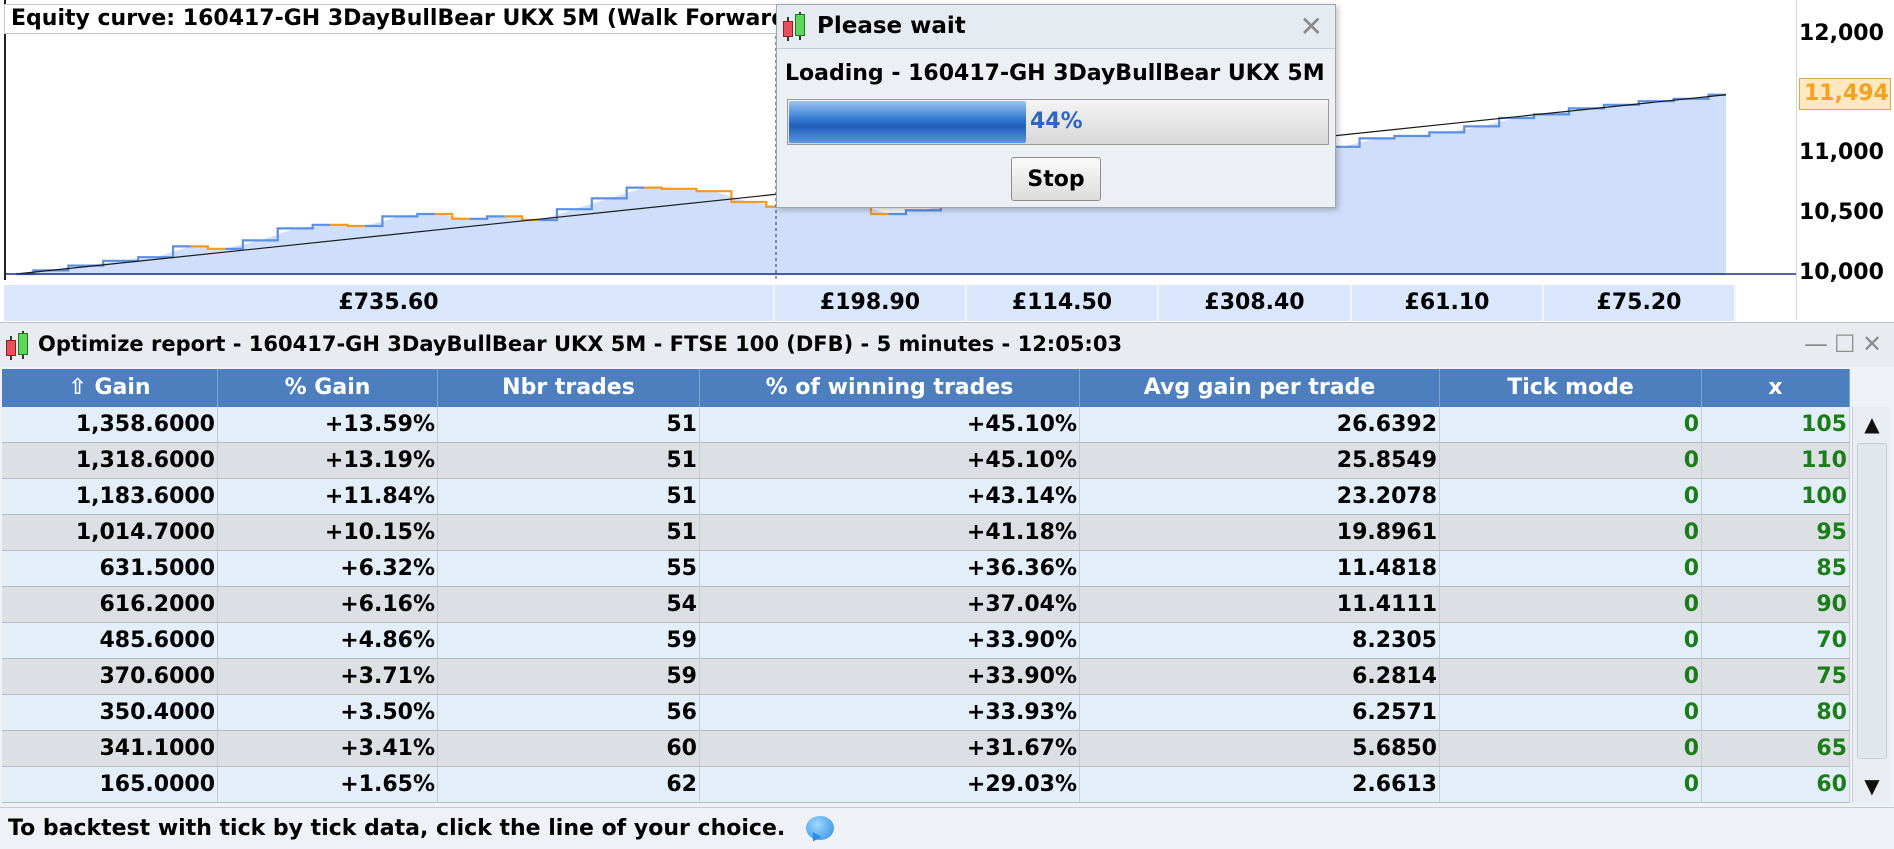 The height and width of the screenshot is (849, 1894). Describe the element at coordinates (1260, 712) in the screenshot. I see `table-cell: 6.2571` at that location.